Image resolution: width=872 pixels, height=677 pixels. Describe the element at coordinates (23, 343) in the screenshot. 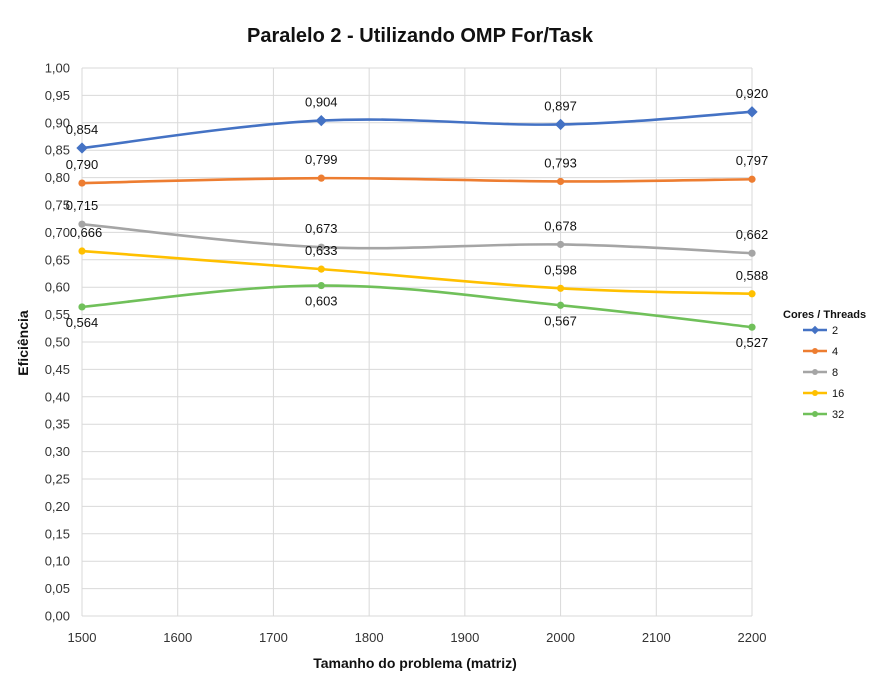

I see `y-axis-title: Eficiência` at that location.